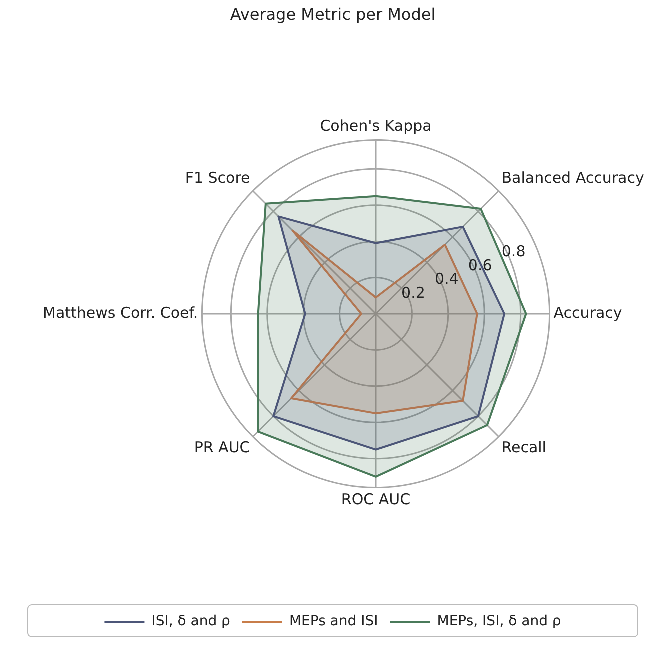 The image size is (666, 653). Describe the element at coordinates (499, 622) in the screenshot. I see `legend-label: MEPs, ISI, δ and ρ` at that location.